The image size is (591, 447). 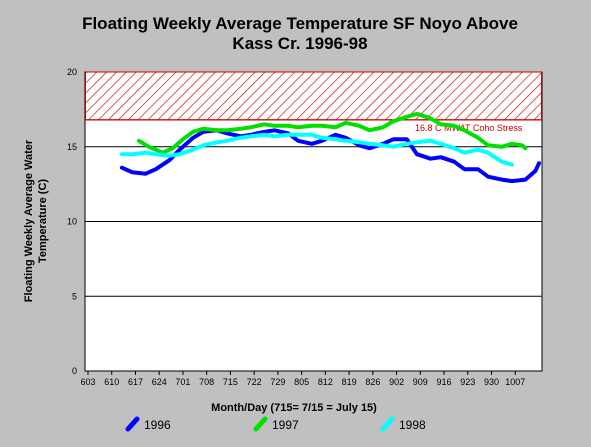 I want to click on x-tick-label: 708, so click(x=206, y=382).